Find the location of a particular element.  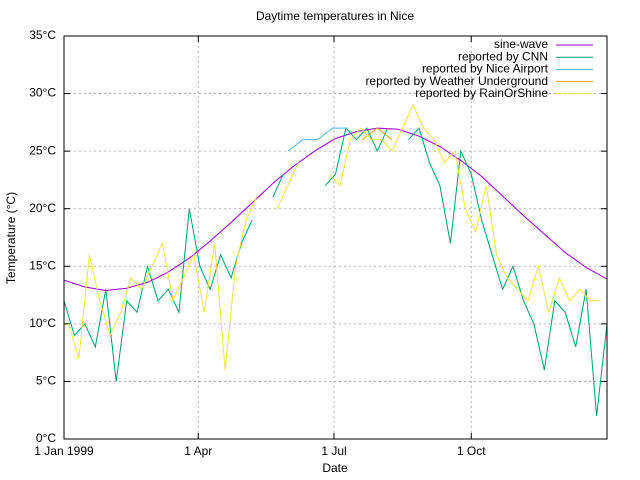

y-tick-label: 30°C is located at coordinates (42, 93).